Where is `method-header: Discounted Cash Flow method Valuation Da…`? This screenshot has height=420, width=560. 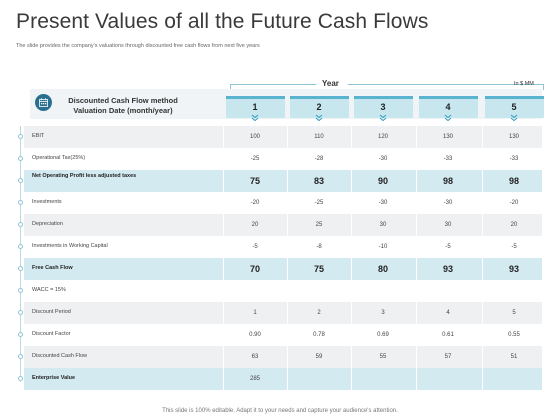 method-header: Discounted Cash Flow method Valuation Da… is located at coordinates (123, 106).